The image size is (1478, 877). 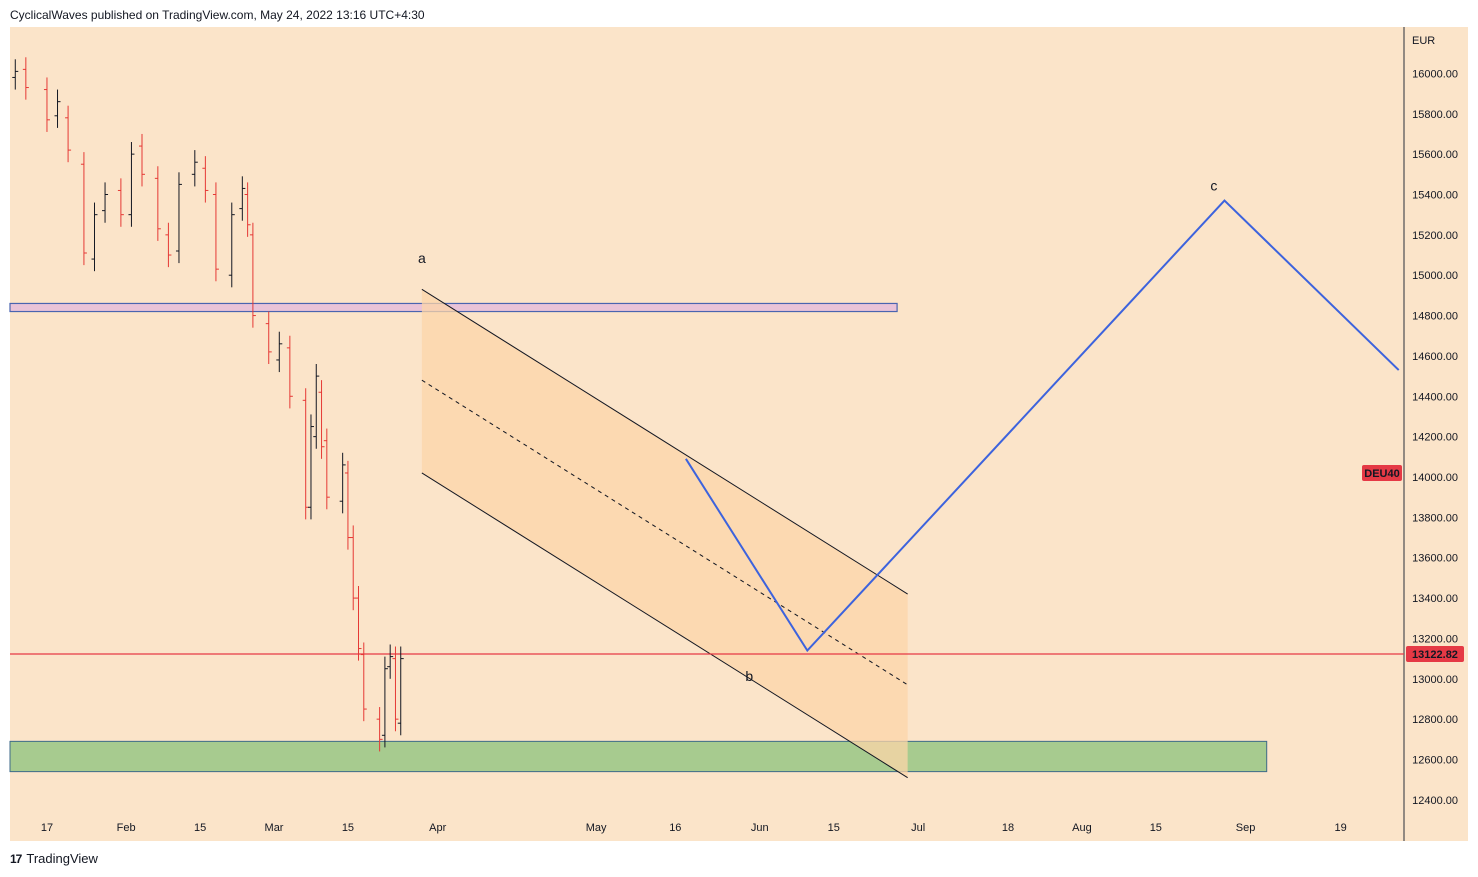 I want to click on x-tick-label: 18, so click(x=1008, y=828).